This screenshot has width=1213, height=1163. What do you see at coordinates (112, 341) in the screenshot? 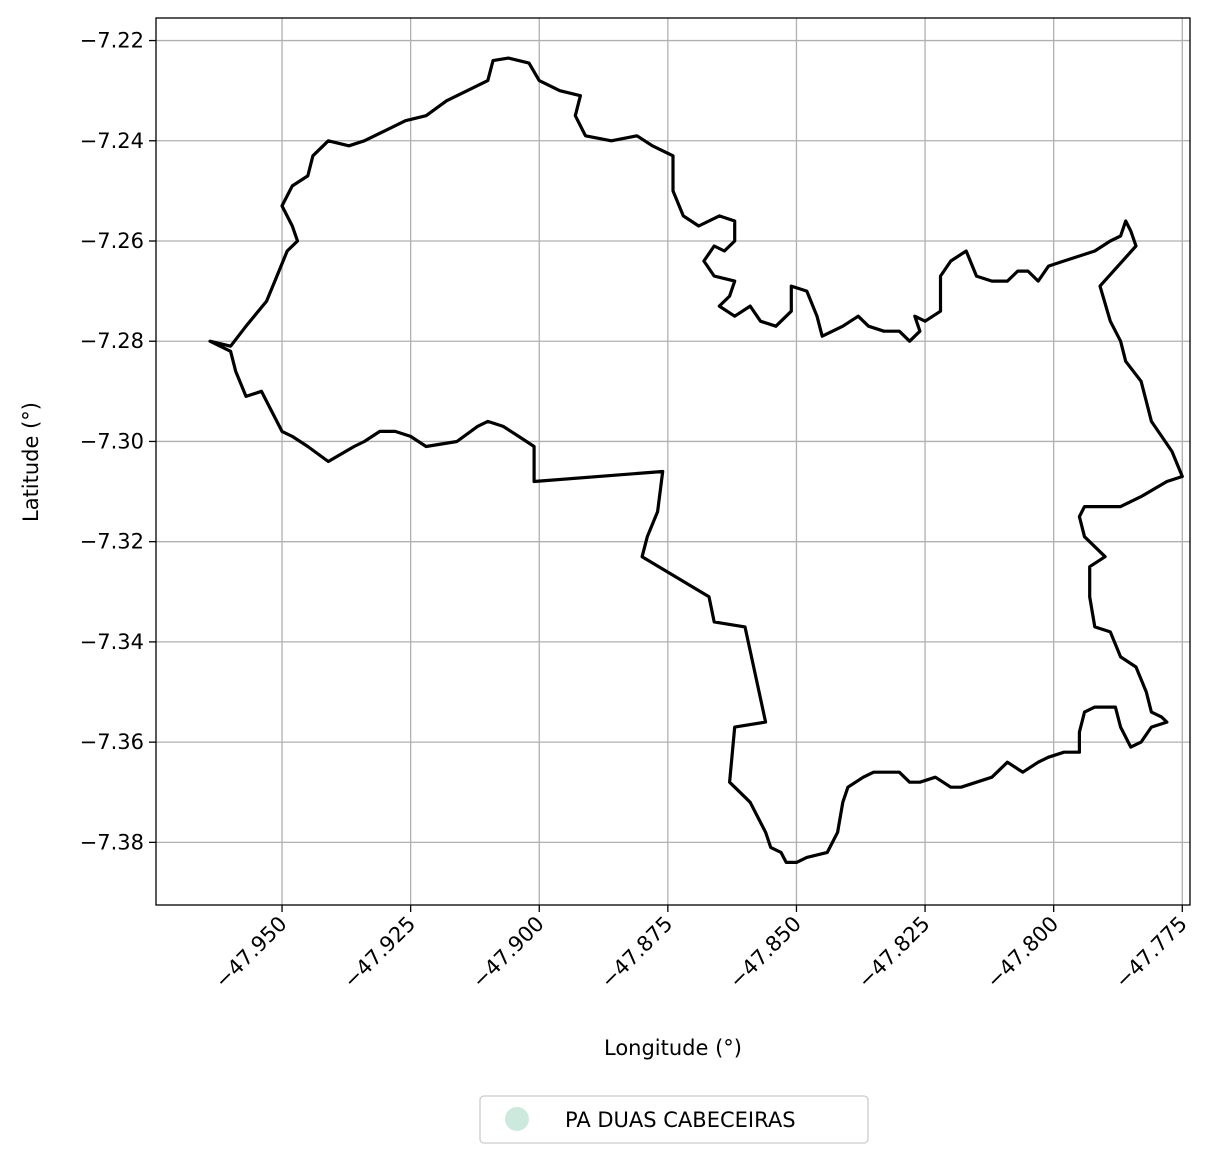
I see `y-tick-label: −7.28` at bounding box center [112, 341].